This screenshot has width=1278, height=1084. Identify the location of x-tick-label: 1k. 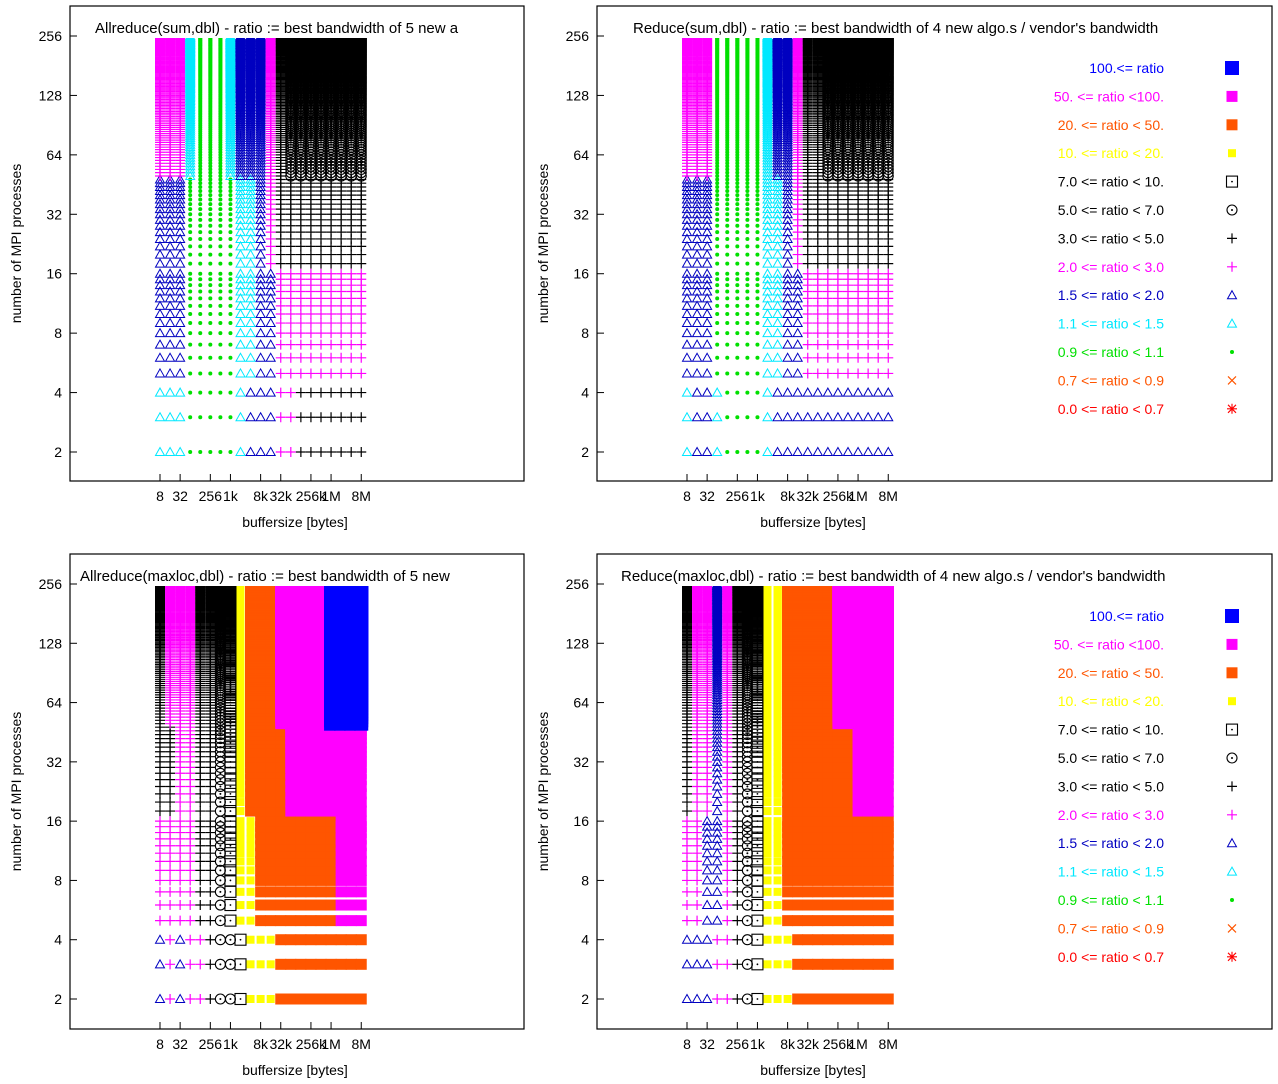
(231, 496).